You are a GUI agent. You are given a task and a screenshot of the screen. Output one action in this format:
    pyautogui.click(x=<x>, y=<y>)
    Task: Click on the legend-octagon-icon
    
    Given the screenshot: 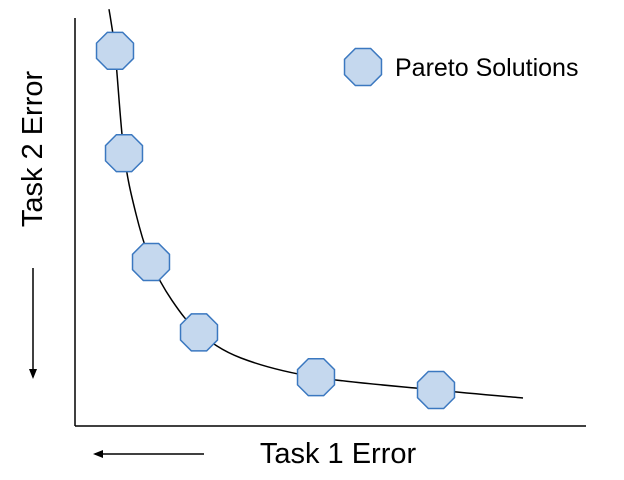 What is the action you would take?
    pyautogui.click(x=363, y=67)
    